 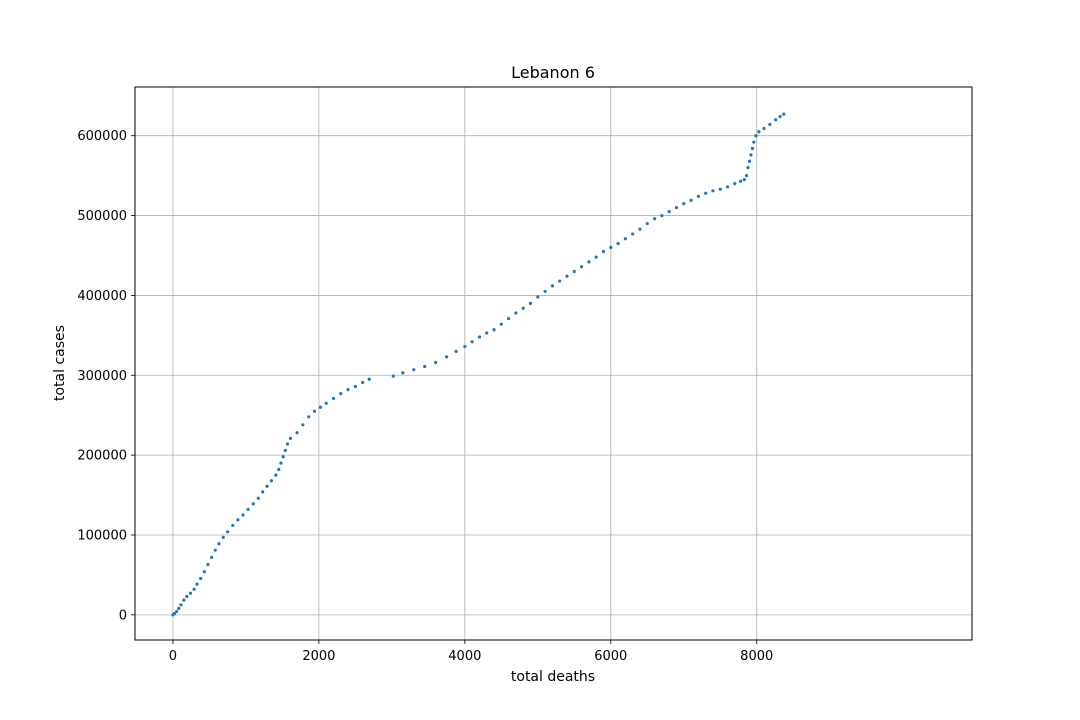 What do you see at coordinates (553, 677) in the screenshot?
I see `x-axis-label: total deaths` at bounding box center [553, 677].